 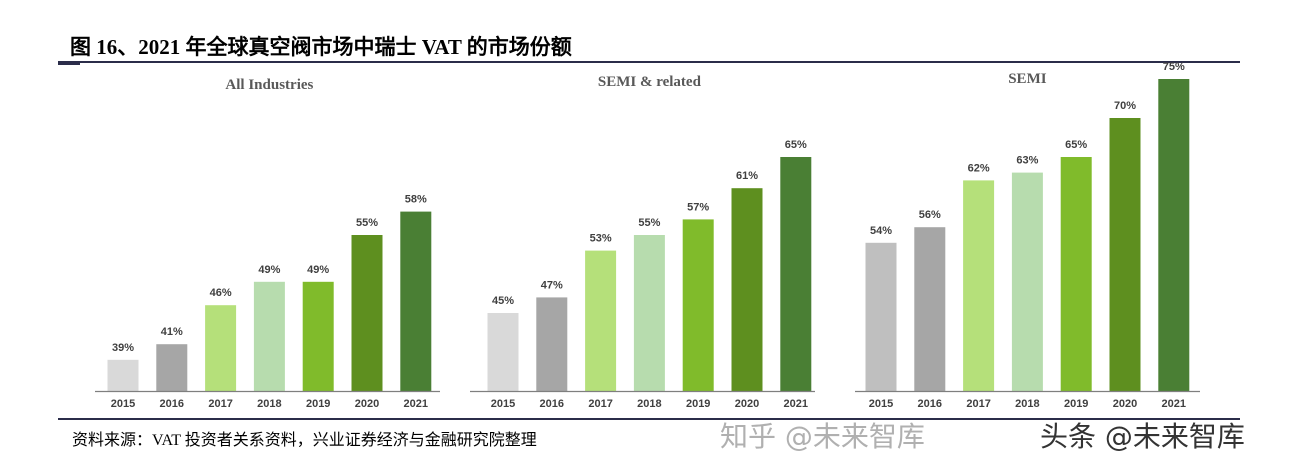 What do you see at coordinates (747, 176) in the screenshot?
I see `data-label: 61%` at bounding box center [747, 176].